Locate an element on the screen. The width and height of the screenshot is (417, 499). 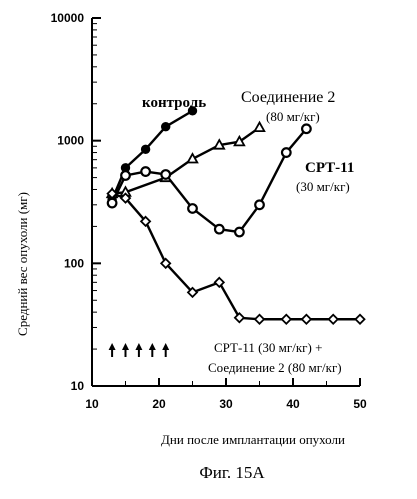
series-label-compound2-dose: (80 мг/кг) is located at coordinates (293, 116).